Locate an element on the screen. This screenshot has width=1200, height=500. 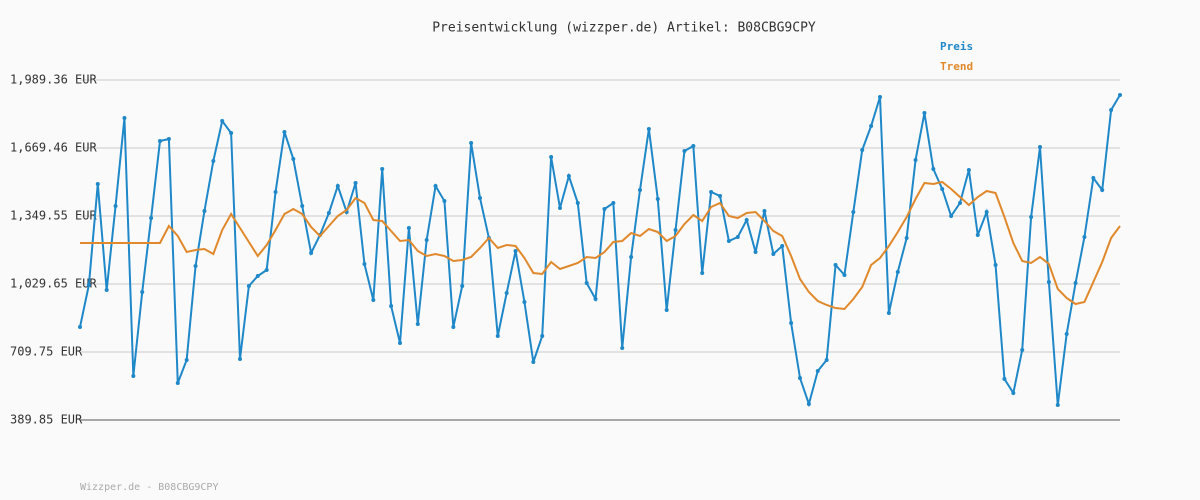
y-tick-label: 1,029.65 EUR is located at coordinates (53, 284).